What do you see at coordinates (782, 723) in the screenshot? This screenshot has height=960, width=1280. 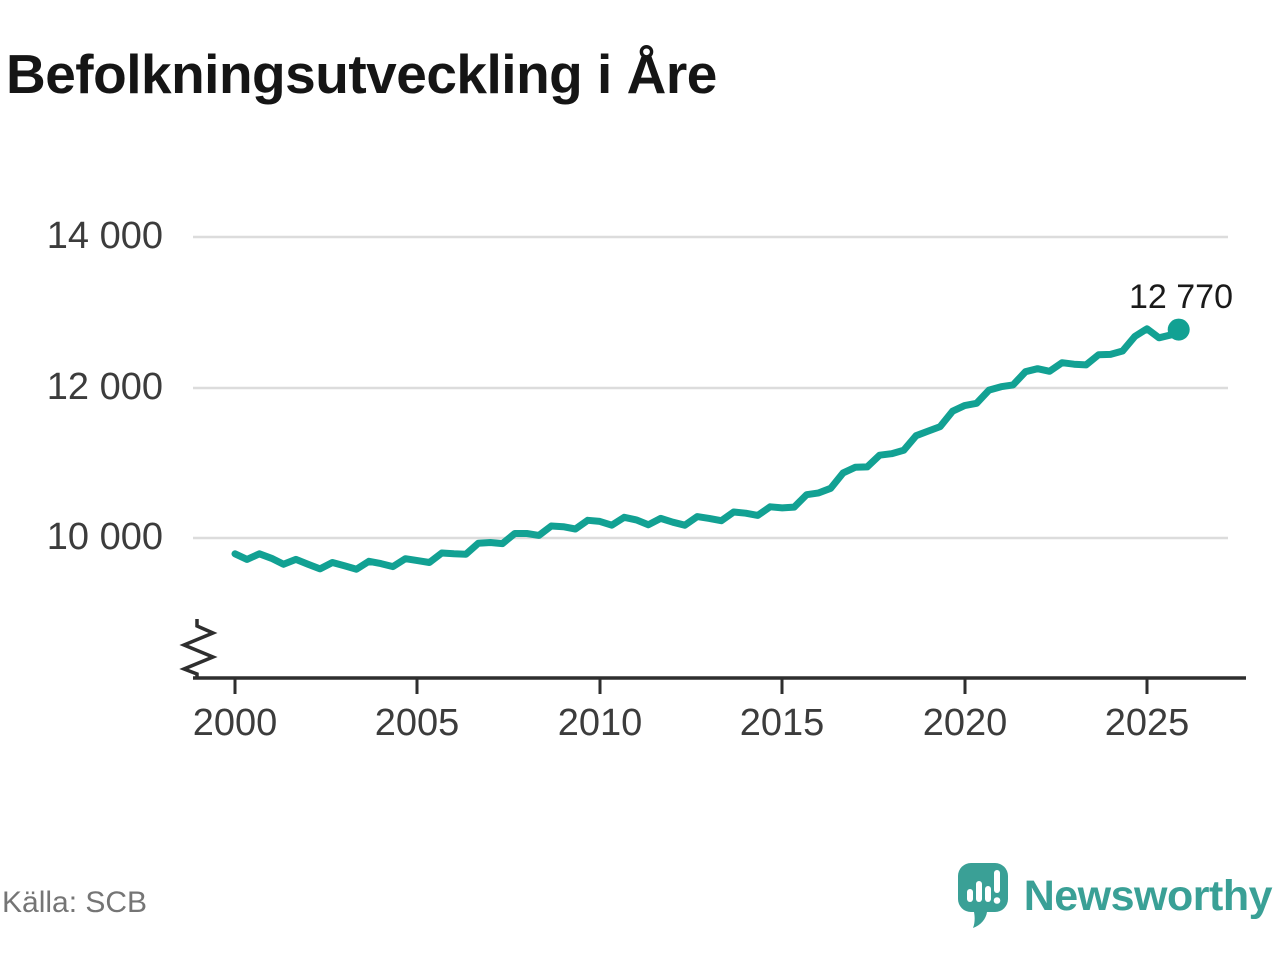 I see `x-tick-label-2015: 2015` at bounding box center [782, 723].